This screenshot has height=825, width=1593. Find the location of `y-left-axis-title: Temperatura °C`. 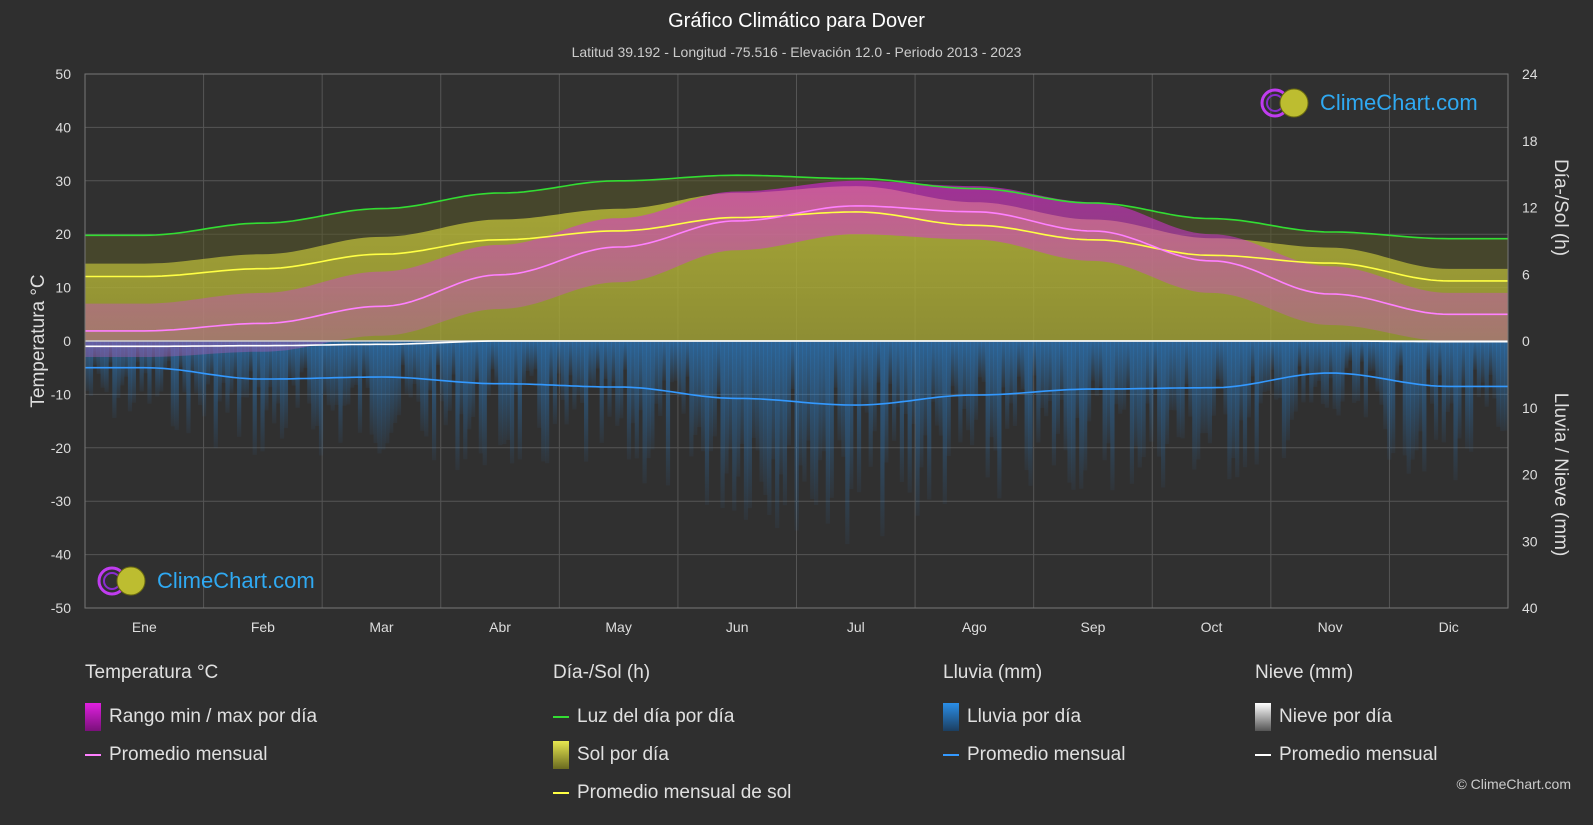

y-left-axis-title: Temperatura °C is located at coordinates (38, 340).